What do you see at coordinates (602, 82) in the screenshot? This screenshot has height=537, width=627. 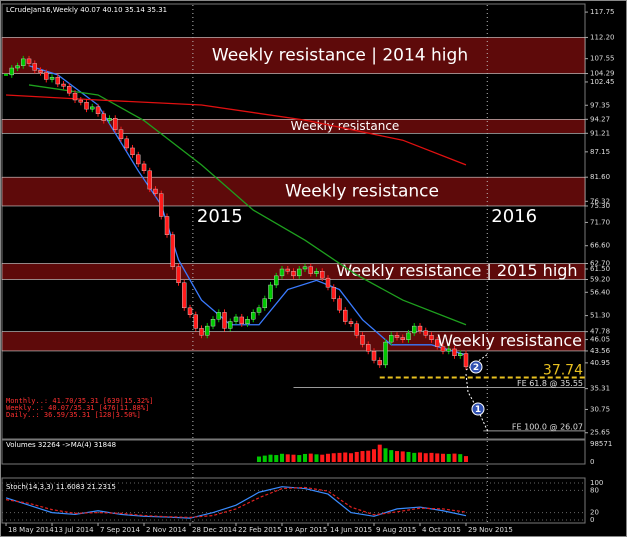 I see `y-tick-label: 102.45` at bounding box center [602, 82].